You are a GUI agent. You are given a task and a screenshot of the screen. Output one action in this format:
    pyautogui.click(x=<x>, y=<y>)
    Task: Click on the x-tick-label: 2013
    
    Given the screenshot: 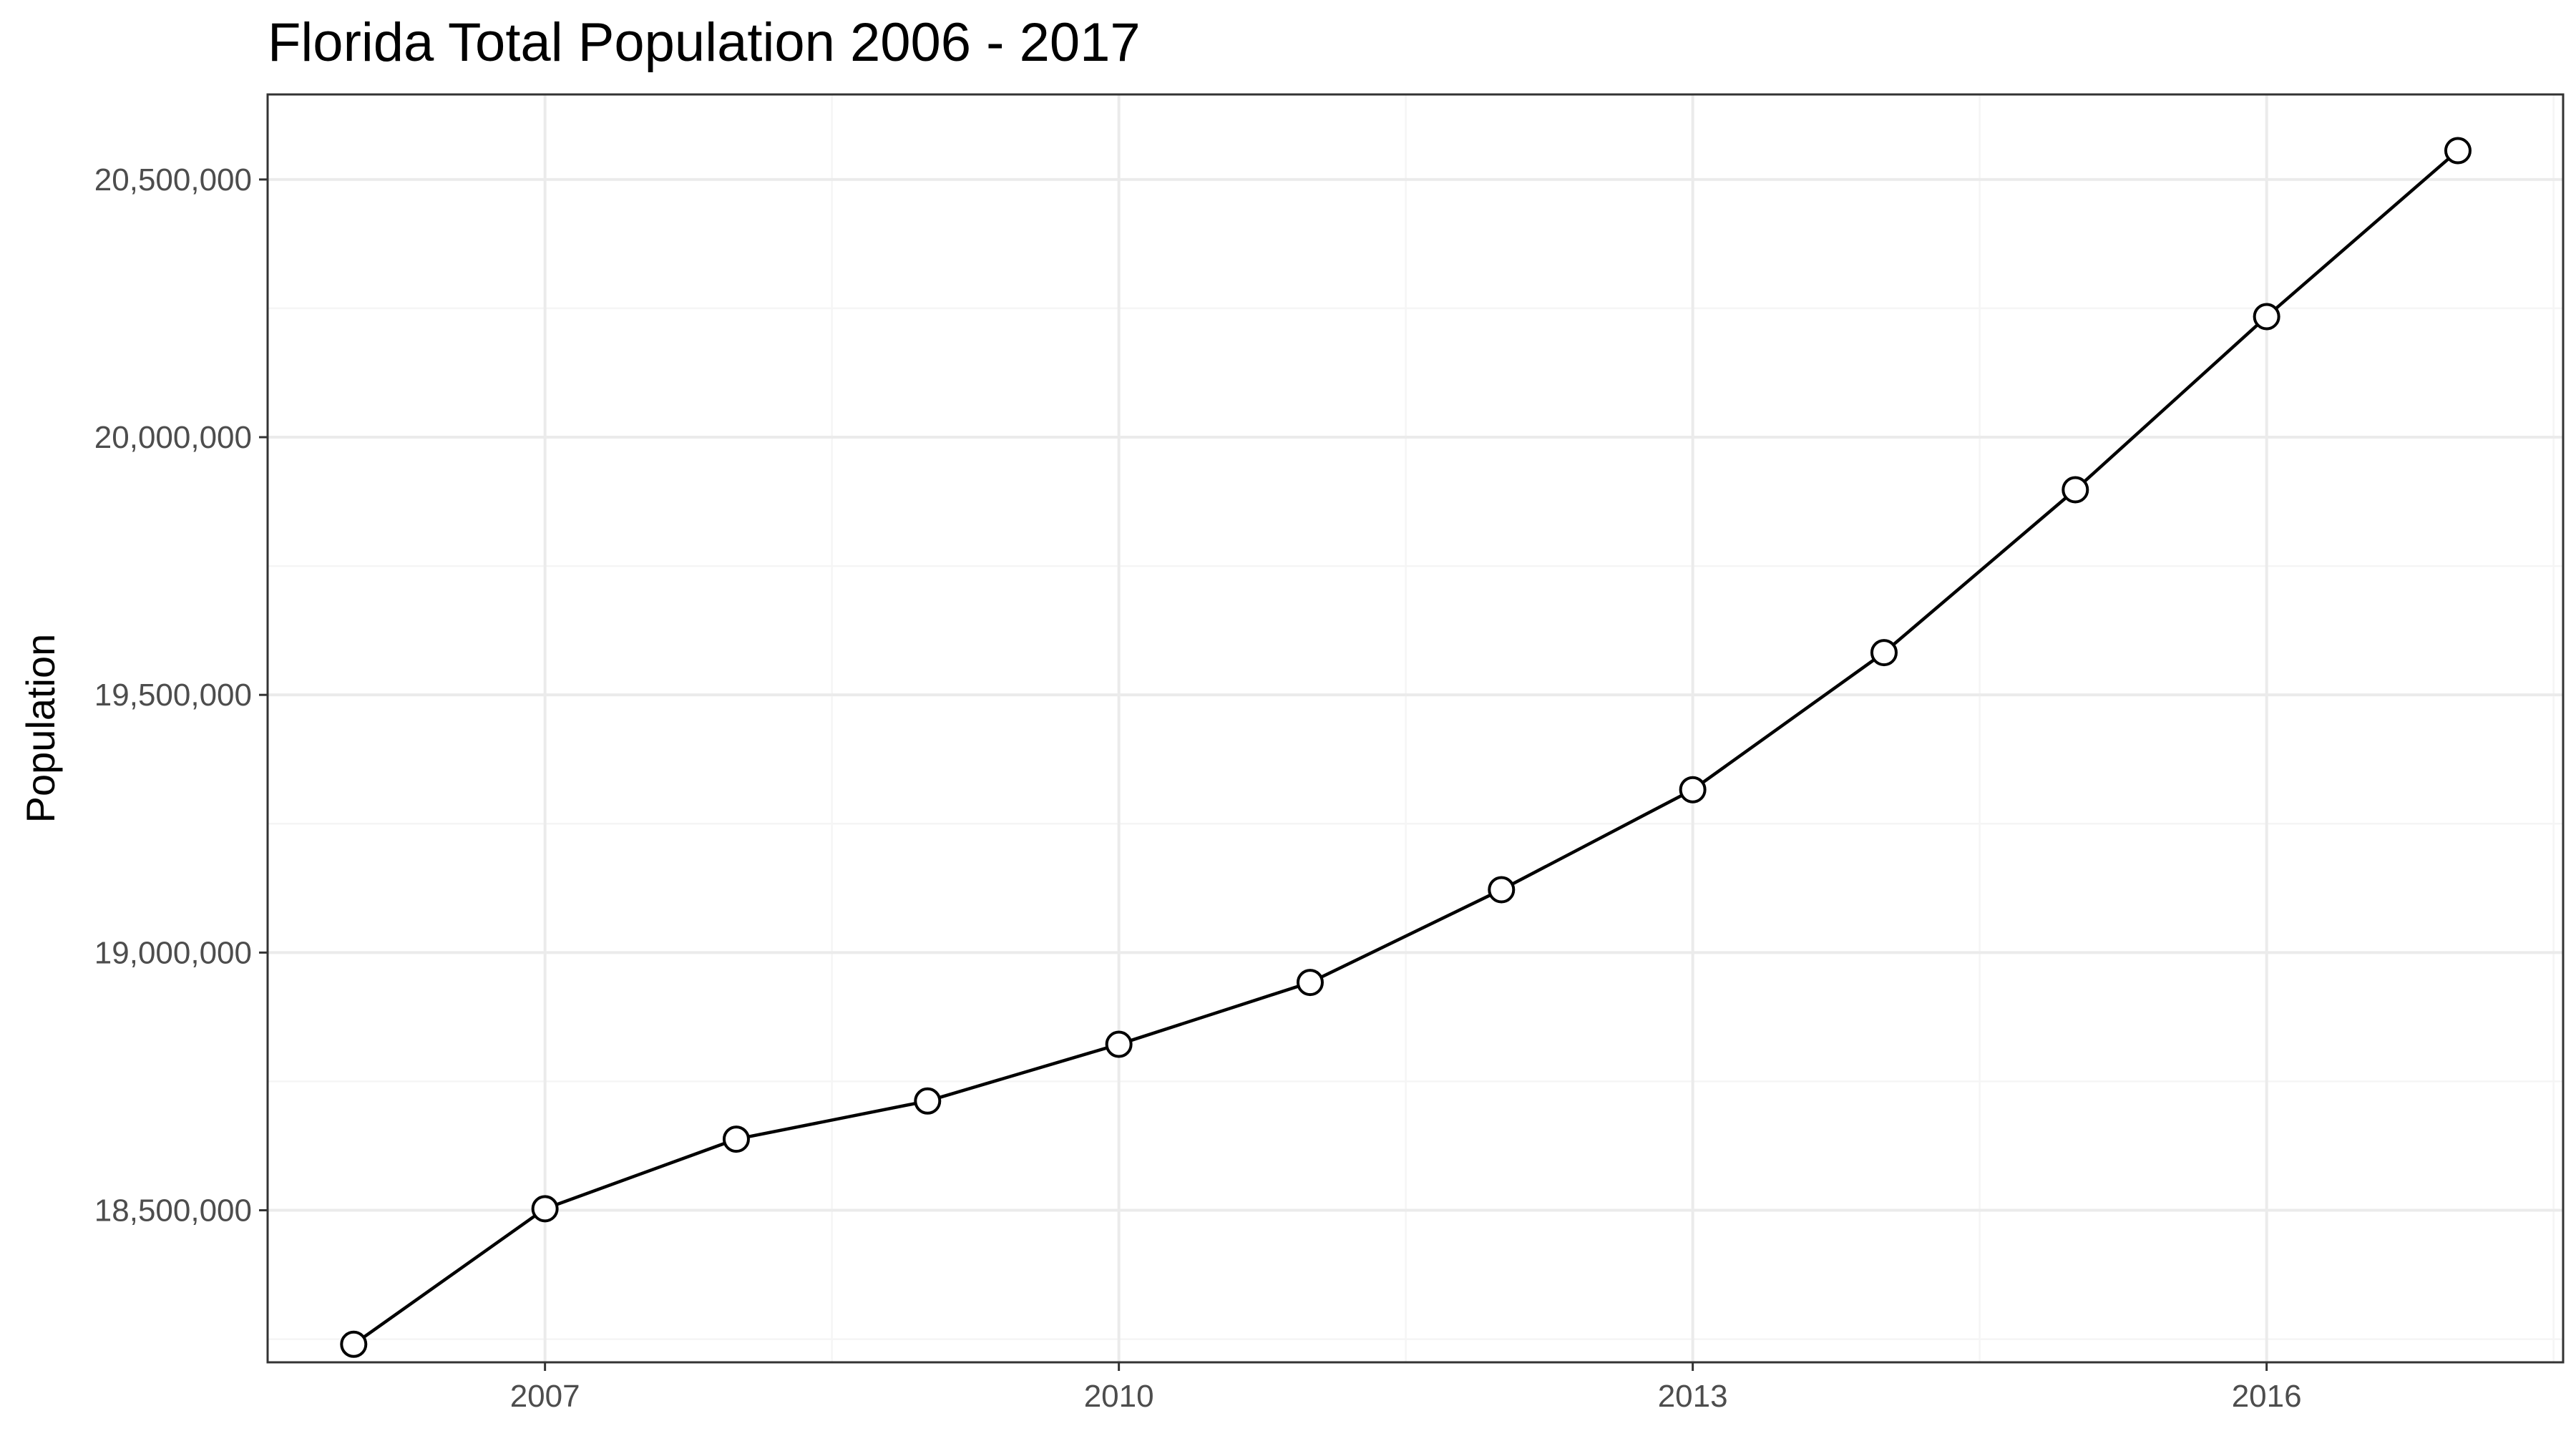 What is the action you would take?
    pyautogui.click(x=1693, y=1396)
    